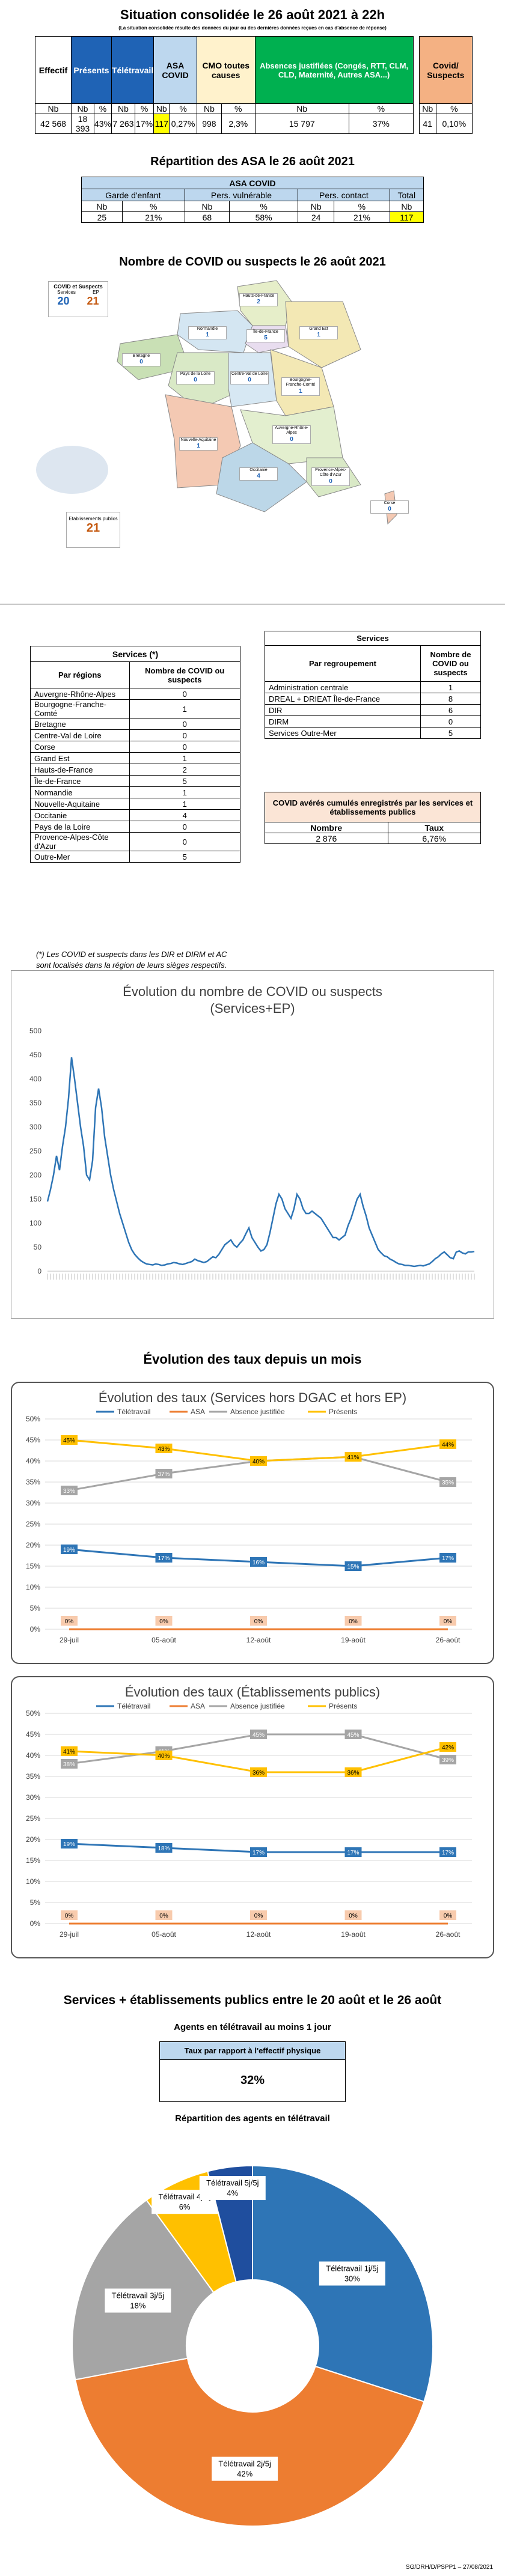  Describe the element at coordinates (258, 470) in the screenshot. I see `region-name: Occitanie` at that location.